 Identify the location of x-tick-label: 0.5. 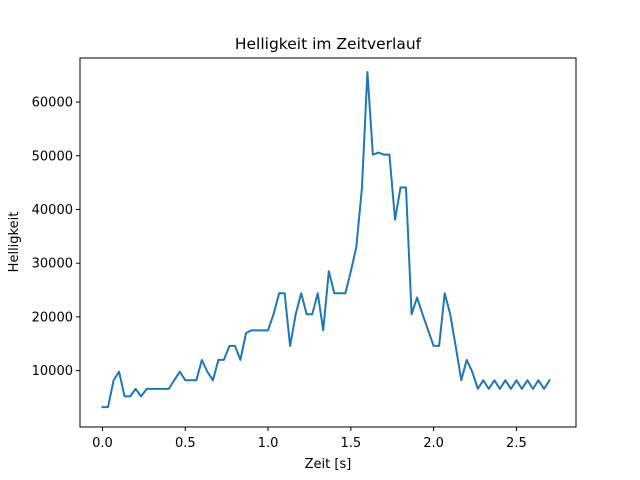
(185, 443).